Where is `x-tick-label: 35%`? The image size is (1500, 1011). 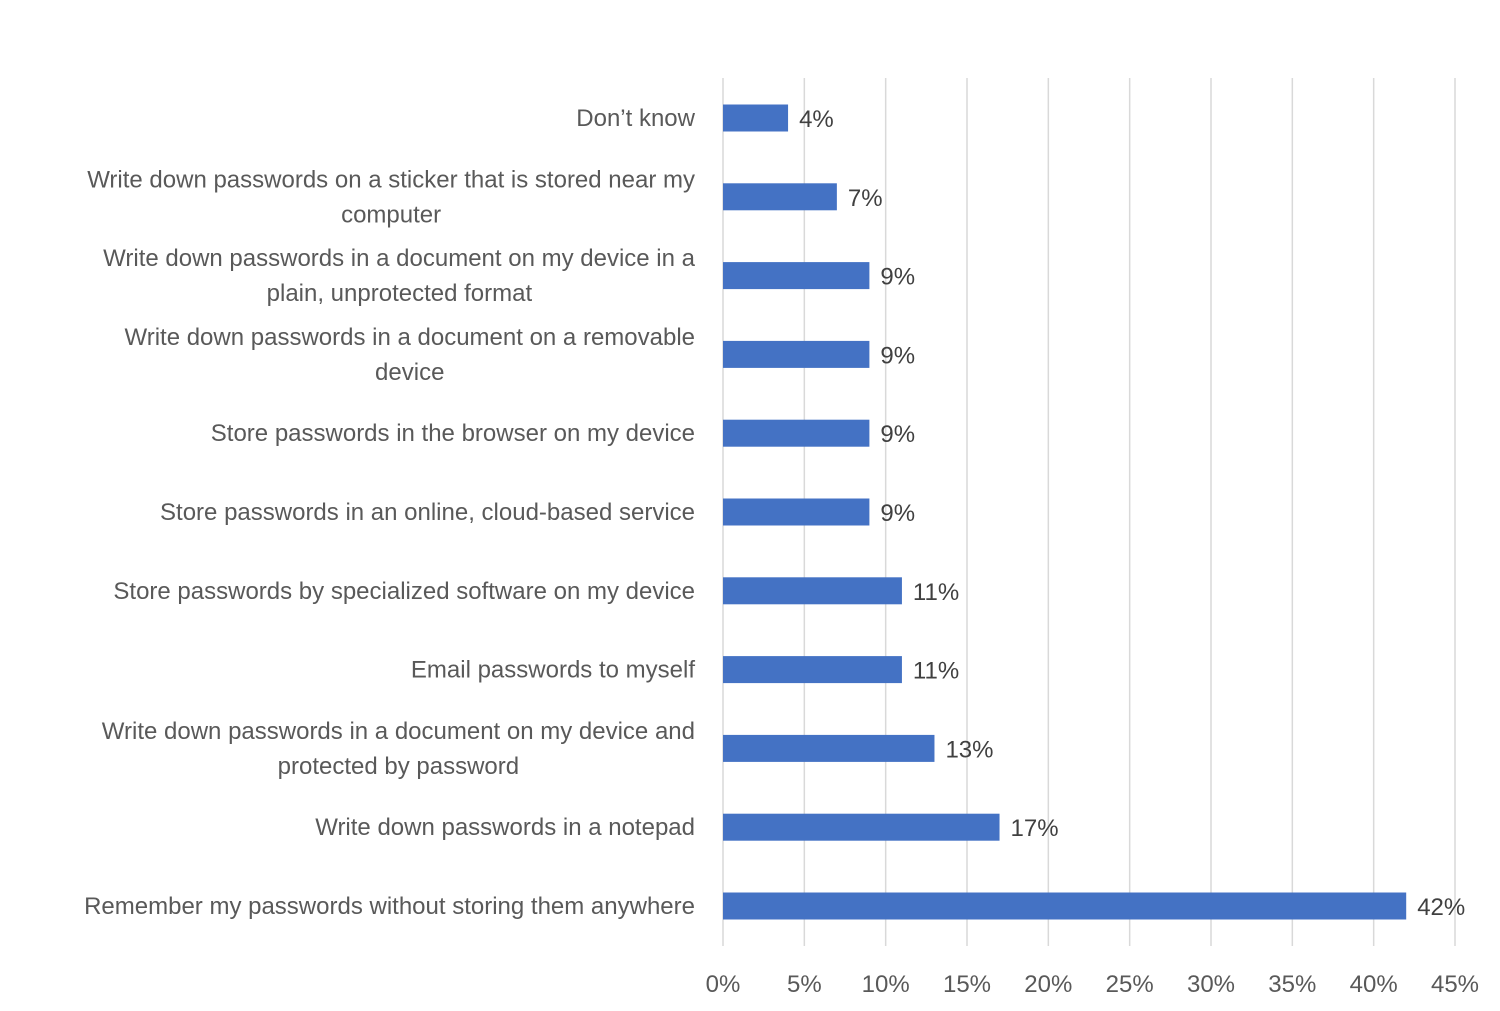
x-tick-label: 35% is located at coordinates (1292, 984).